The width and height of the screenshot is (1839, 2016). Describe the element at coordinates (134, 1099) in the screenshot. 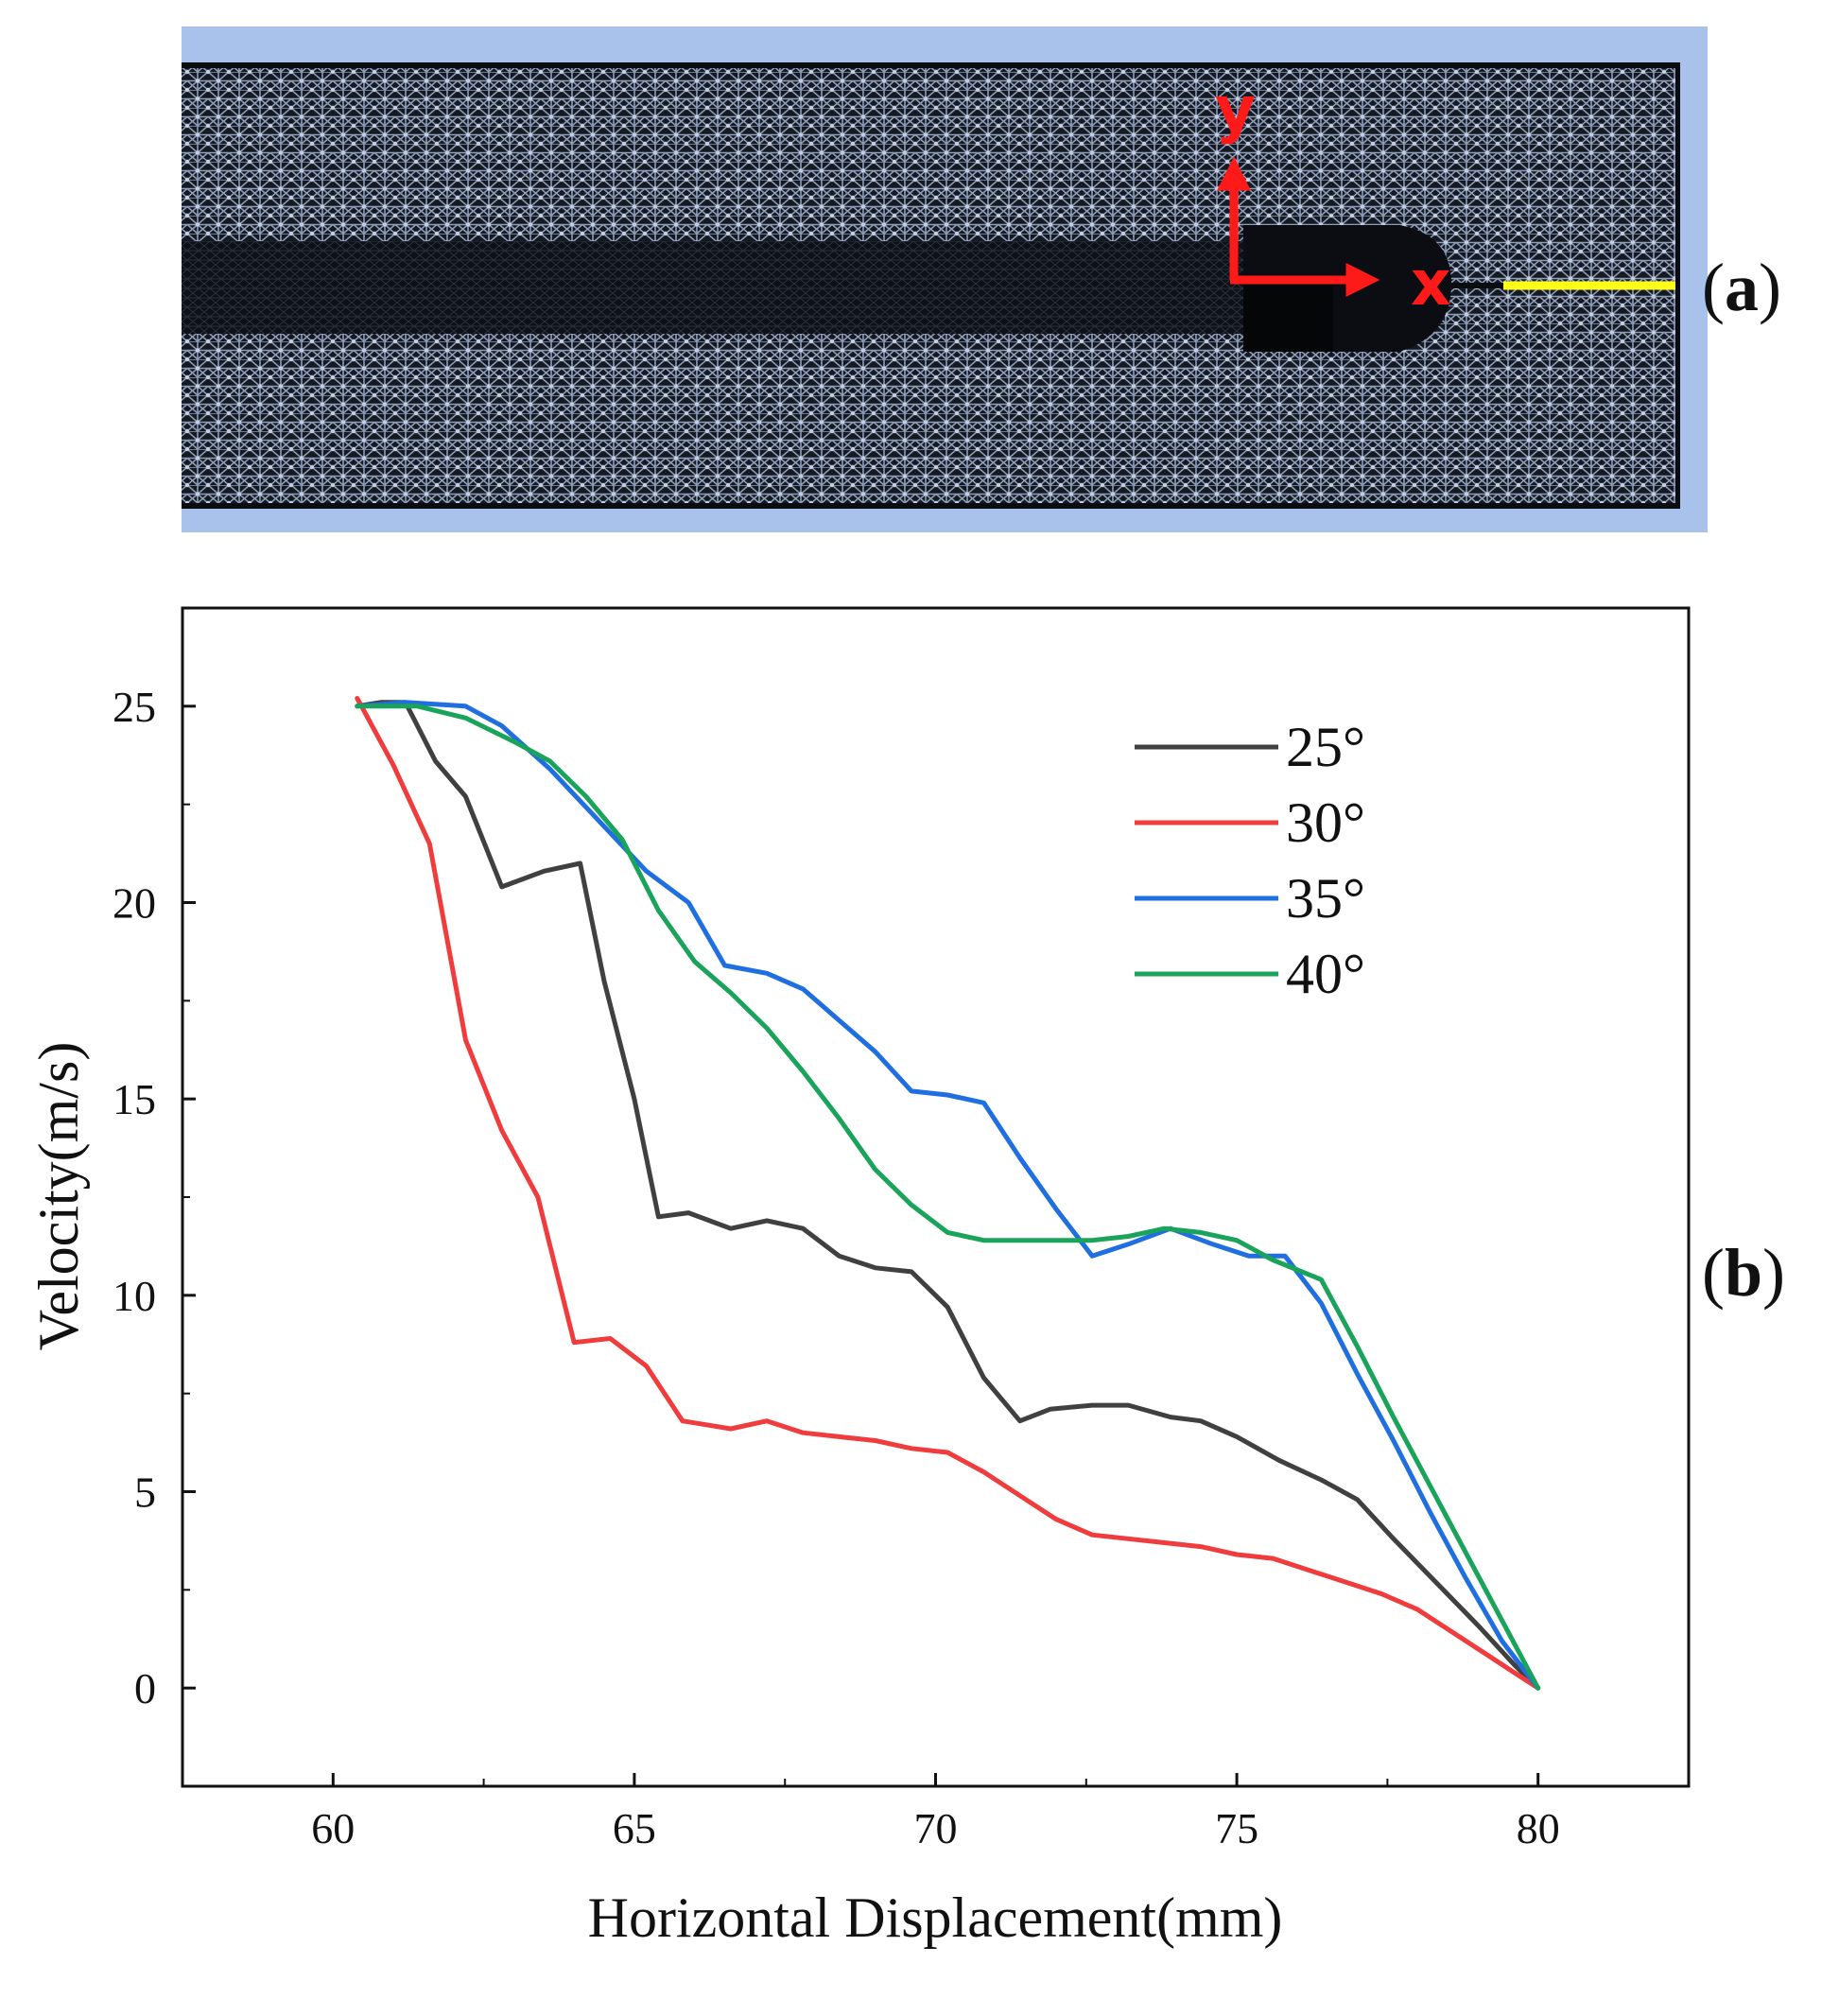

I see `y-tick-label: 15` at that location.